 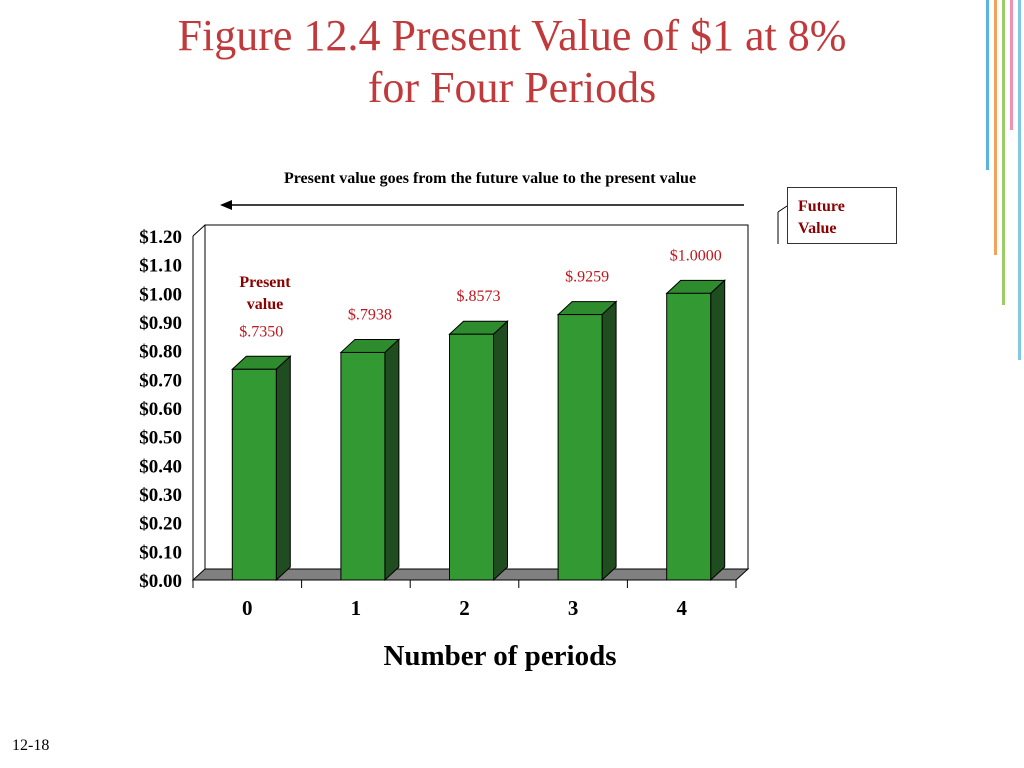 What do you see at coordinates (31, 745) in the screenshot?
I see `page-number: 12-18` at bounding box center [31, 745].